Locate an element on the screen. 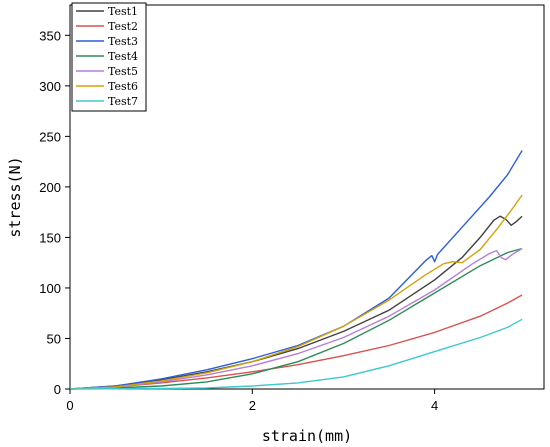 The image size is (550, 447). legend-label-test3: Test3 is located at coordinates (123, 41).